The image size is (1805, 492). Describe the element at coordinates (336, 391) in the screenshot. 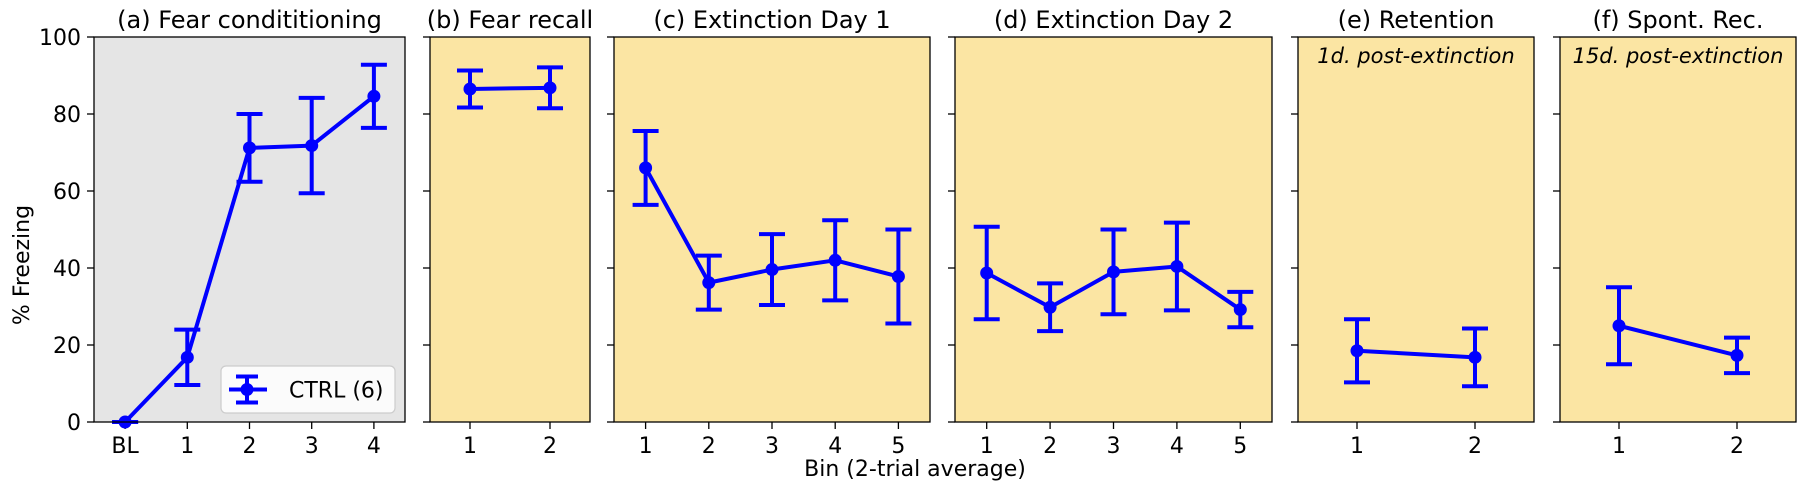

I see `legend-label: CTRL (6)` at that location.